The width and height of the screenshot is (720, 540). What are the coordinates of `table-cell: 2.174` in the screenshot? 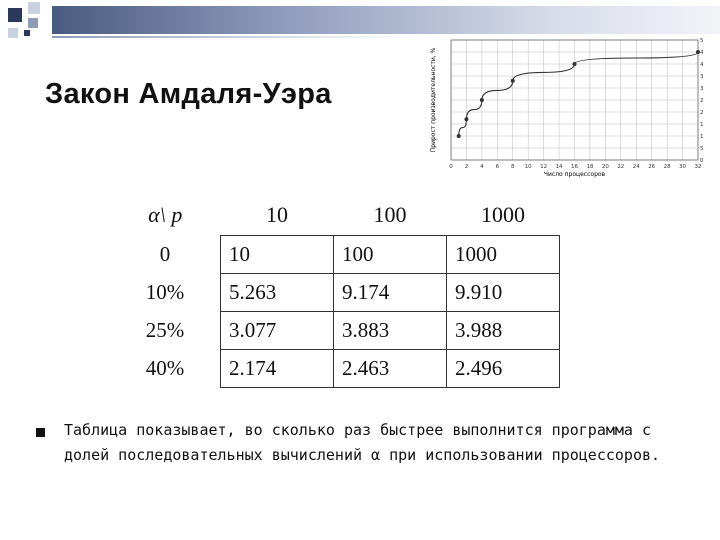 It's located at (277, 368).